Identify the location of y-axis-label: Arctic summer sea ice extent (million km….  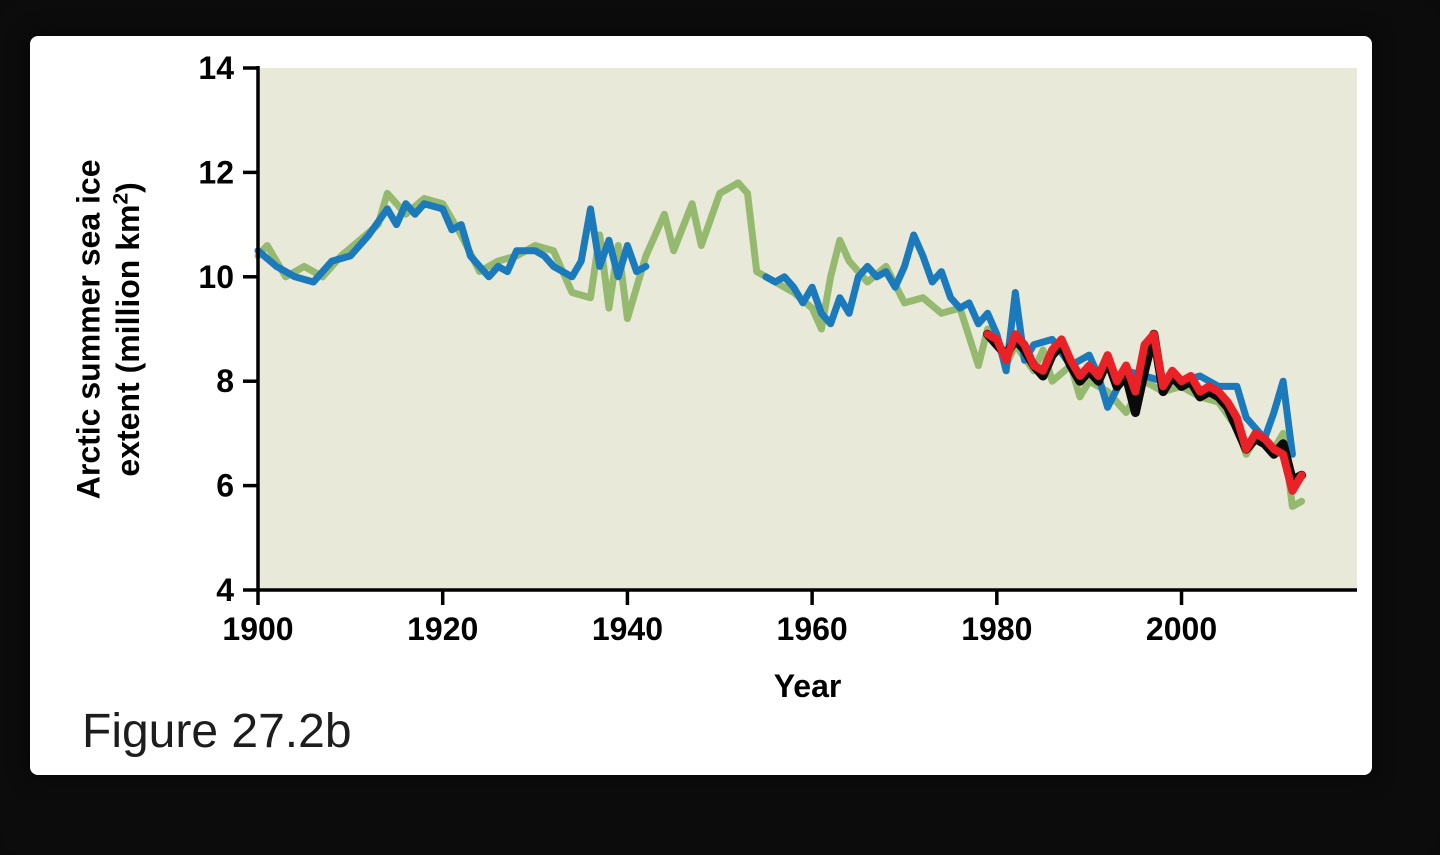
(109, 329).